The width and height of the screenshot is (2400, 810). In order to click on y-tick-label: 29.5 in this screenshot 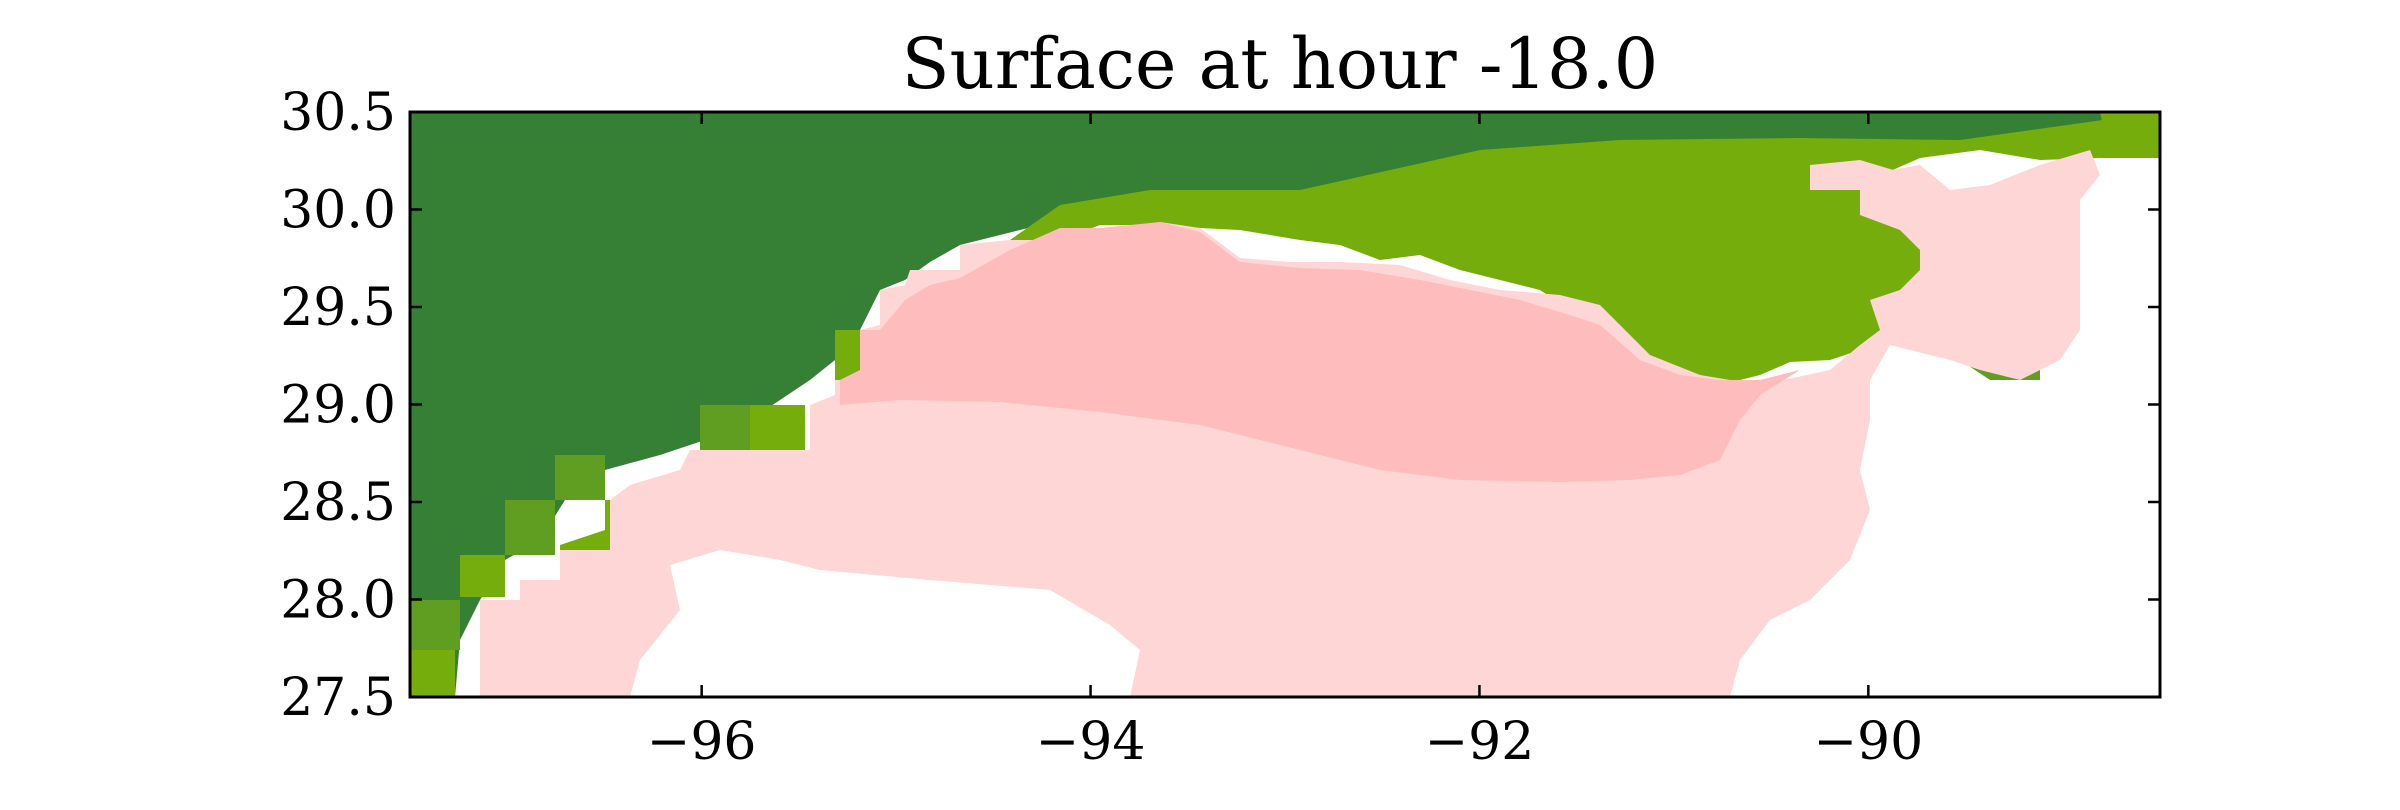, I will do `click(338, 308)`.